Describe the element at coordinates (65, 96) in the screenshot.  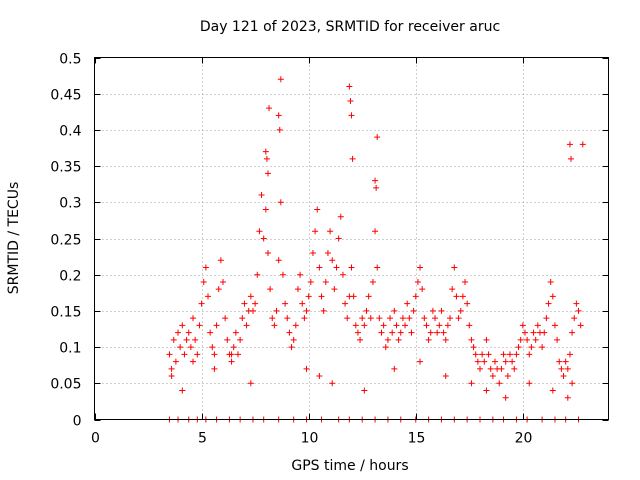
I see `y-tick-label: 0.45` at that location.